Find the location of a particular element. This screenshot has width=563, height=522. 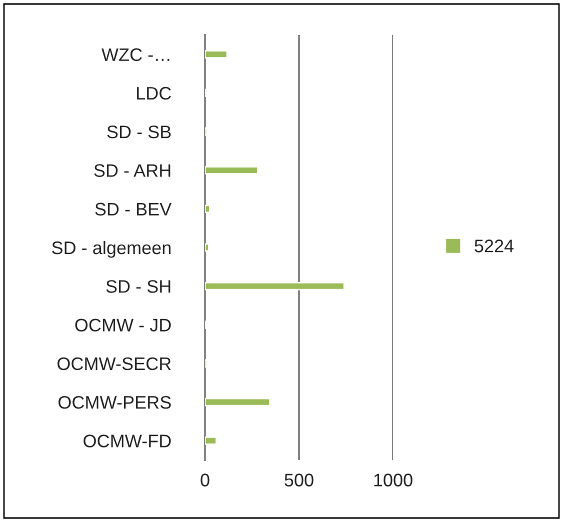

legend-label: 5224 is located at coordinates (494, 246).